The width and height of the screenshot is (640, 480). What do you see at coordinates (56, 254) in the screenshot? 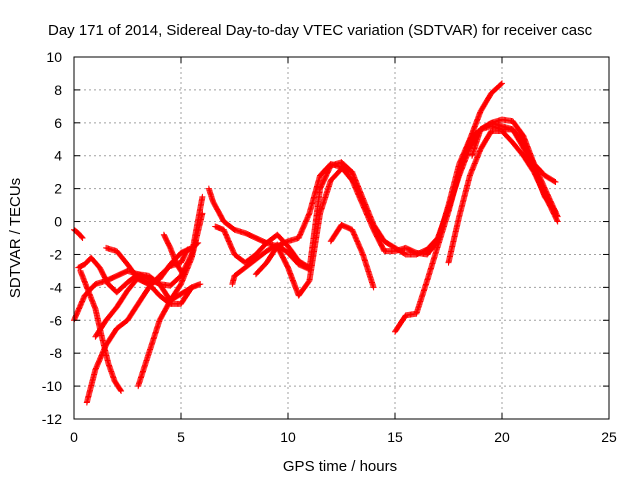
I see `y-tick-label: -2` at bounding box center [56, 254].